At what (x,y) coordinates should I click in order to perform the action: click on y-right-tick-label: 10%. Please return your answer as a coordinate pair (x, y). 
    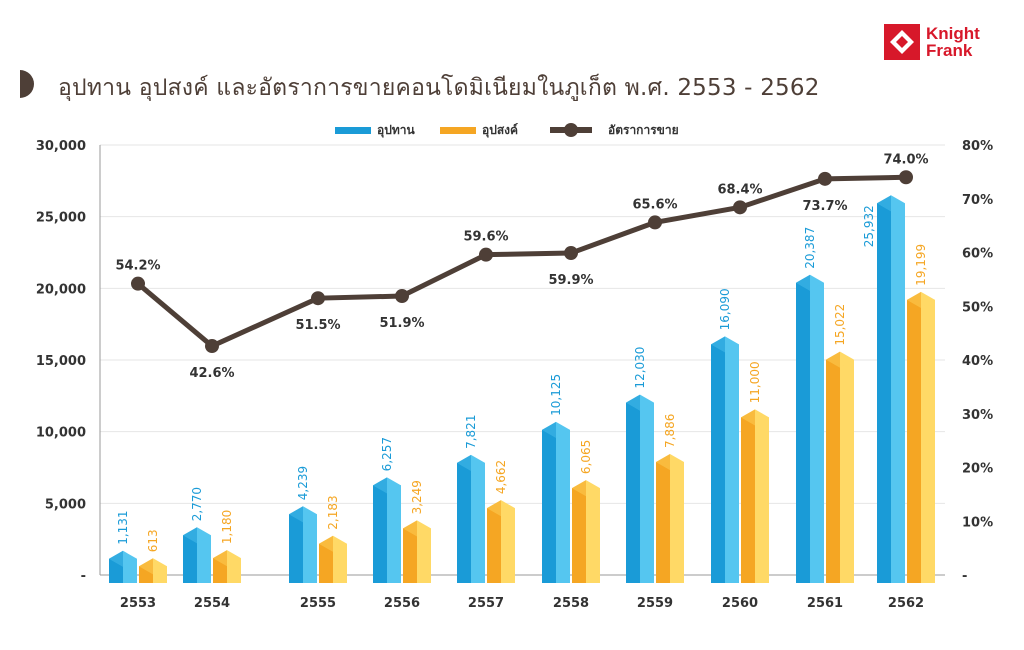
    Looking at the image, I should click on (977, 522).